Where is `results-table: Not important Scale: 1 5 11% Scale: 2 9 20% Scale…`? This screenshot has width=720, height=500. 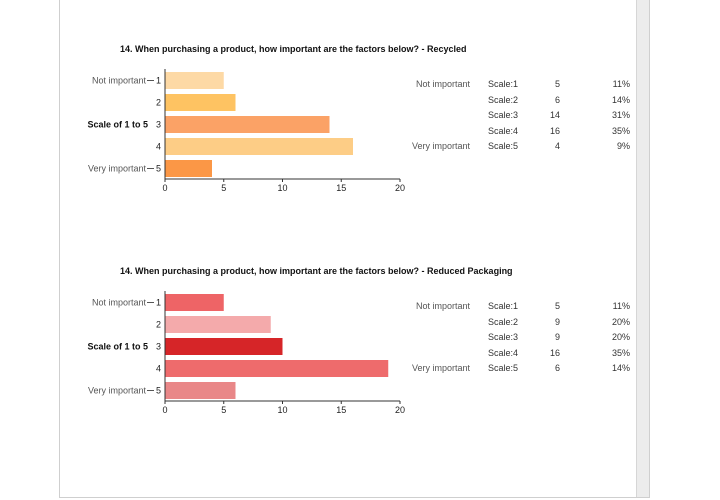
results-table: Not important Scale: 1 5 11% Scale: 2 9 20% Scale… is located at coordinates (521, 340).